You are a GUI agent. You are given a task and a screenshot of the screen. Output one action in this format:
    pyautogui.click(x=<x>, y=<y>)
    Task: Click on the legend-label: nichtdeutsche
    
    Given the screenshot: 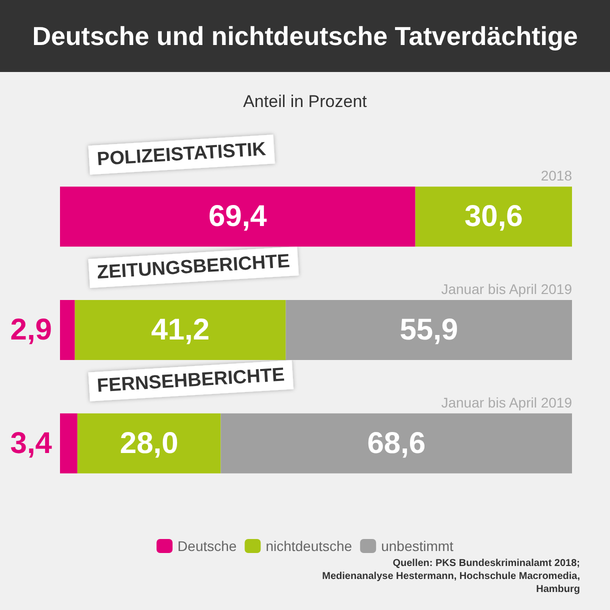 What is the action you would take?
    pyautogui.click(x=309, y=546)
    